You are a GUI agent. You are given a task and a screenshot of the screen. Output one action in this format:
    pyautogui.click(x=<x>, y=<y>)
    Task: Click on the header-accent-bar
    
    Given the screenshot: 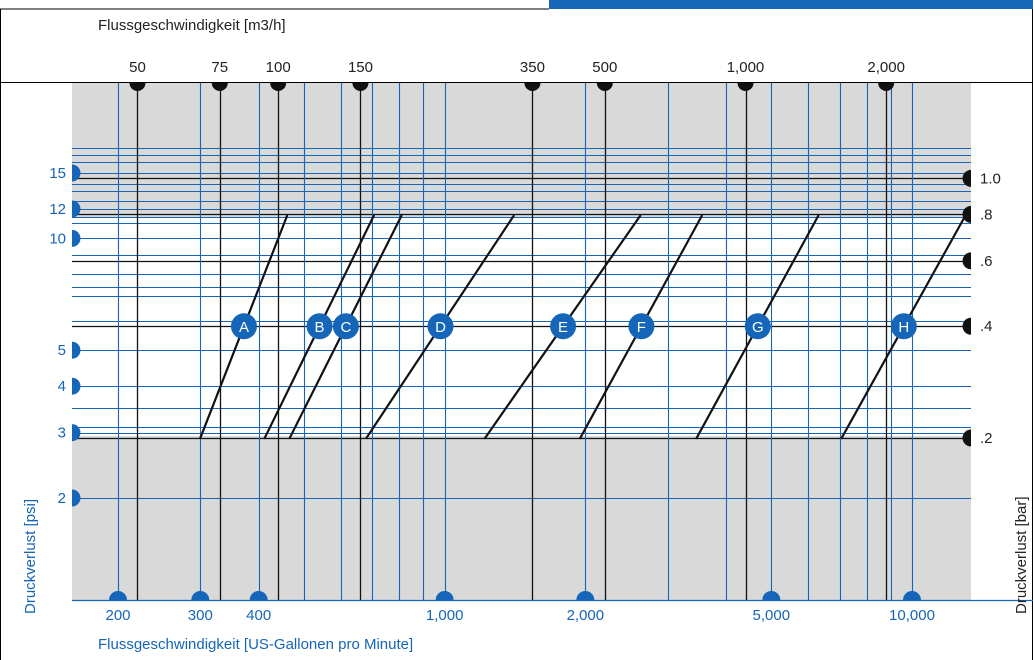 What is the action you would take?
    pyautogui.click(x=791, y=4)
    